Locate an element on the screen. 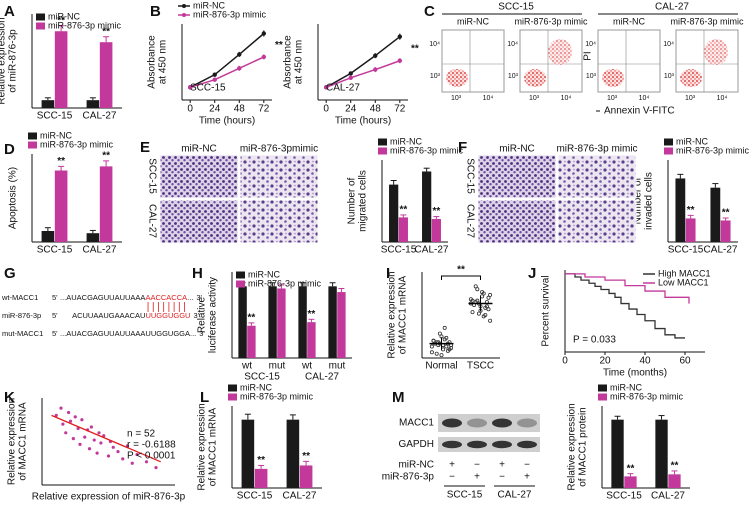 The height and width of the screenshot is (525, 753). x-tick-label: 20 is located at coordinates (605, 361).